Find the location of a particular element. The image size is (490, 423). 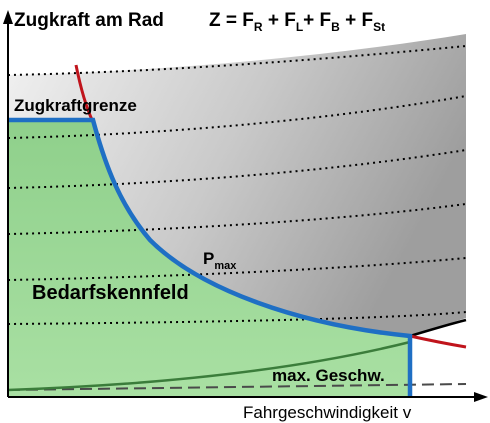

road-resistance-curve is located at coordinates (209, 366).